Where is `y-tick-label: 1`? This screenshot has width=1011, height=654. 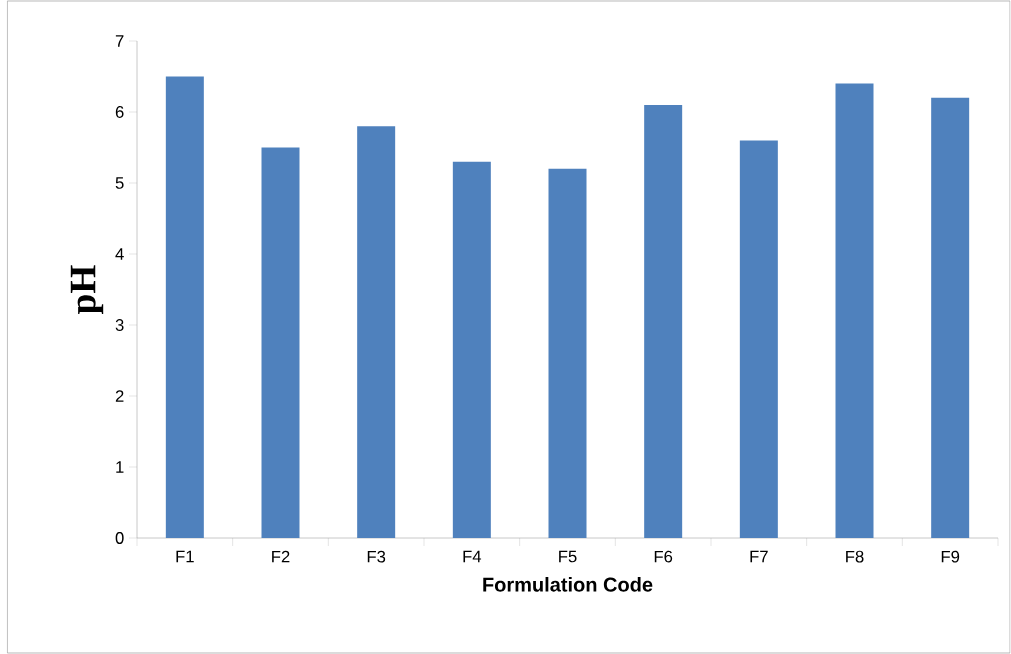 y-tick-label: 1 is located at coordinates (120, 467).